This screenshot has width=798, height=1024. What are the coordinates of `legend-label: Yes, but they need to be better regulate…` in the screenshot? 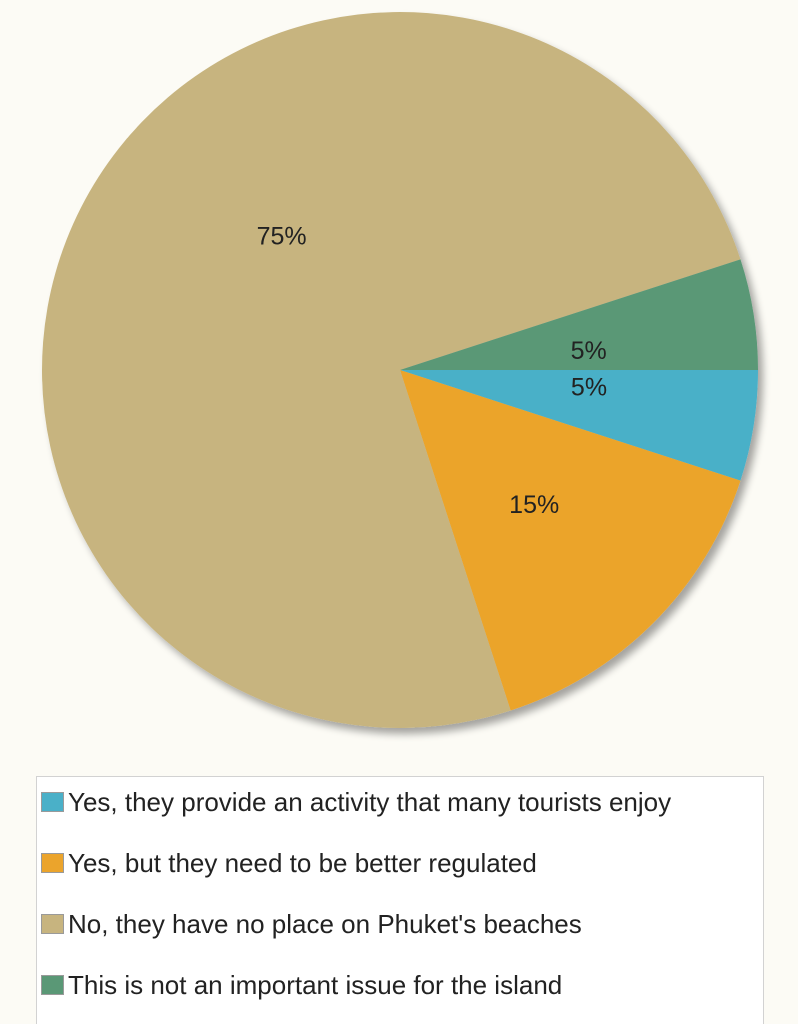 It's located at (302, 862).